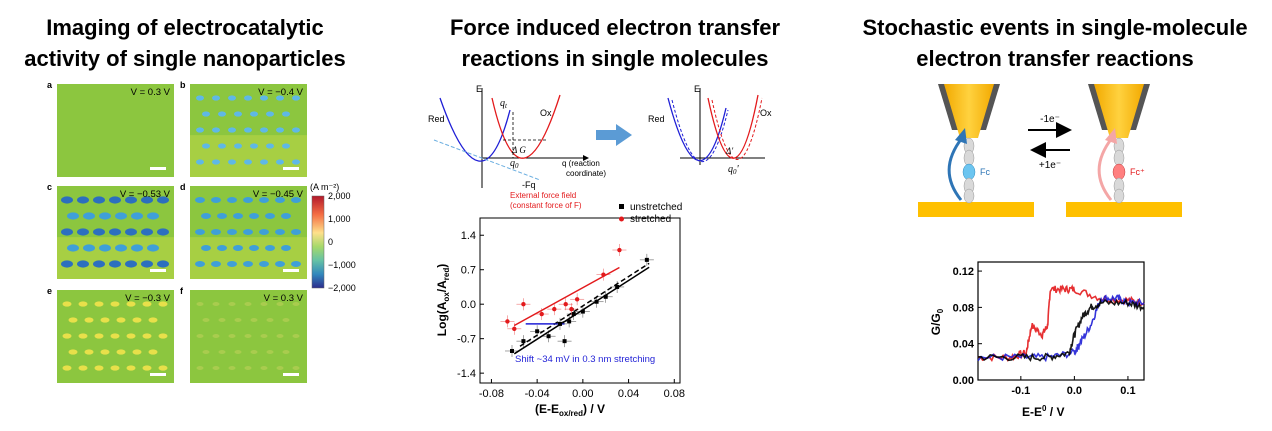 This screenshot has height=431, width=1272. Describe the element at coordinates (964, 345) in the screenshot. I see `y-tick-label: 0.04` at that location.